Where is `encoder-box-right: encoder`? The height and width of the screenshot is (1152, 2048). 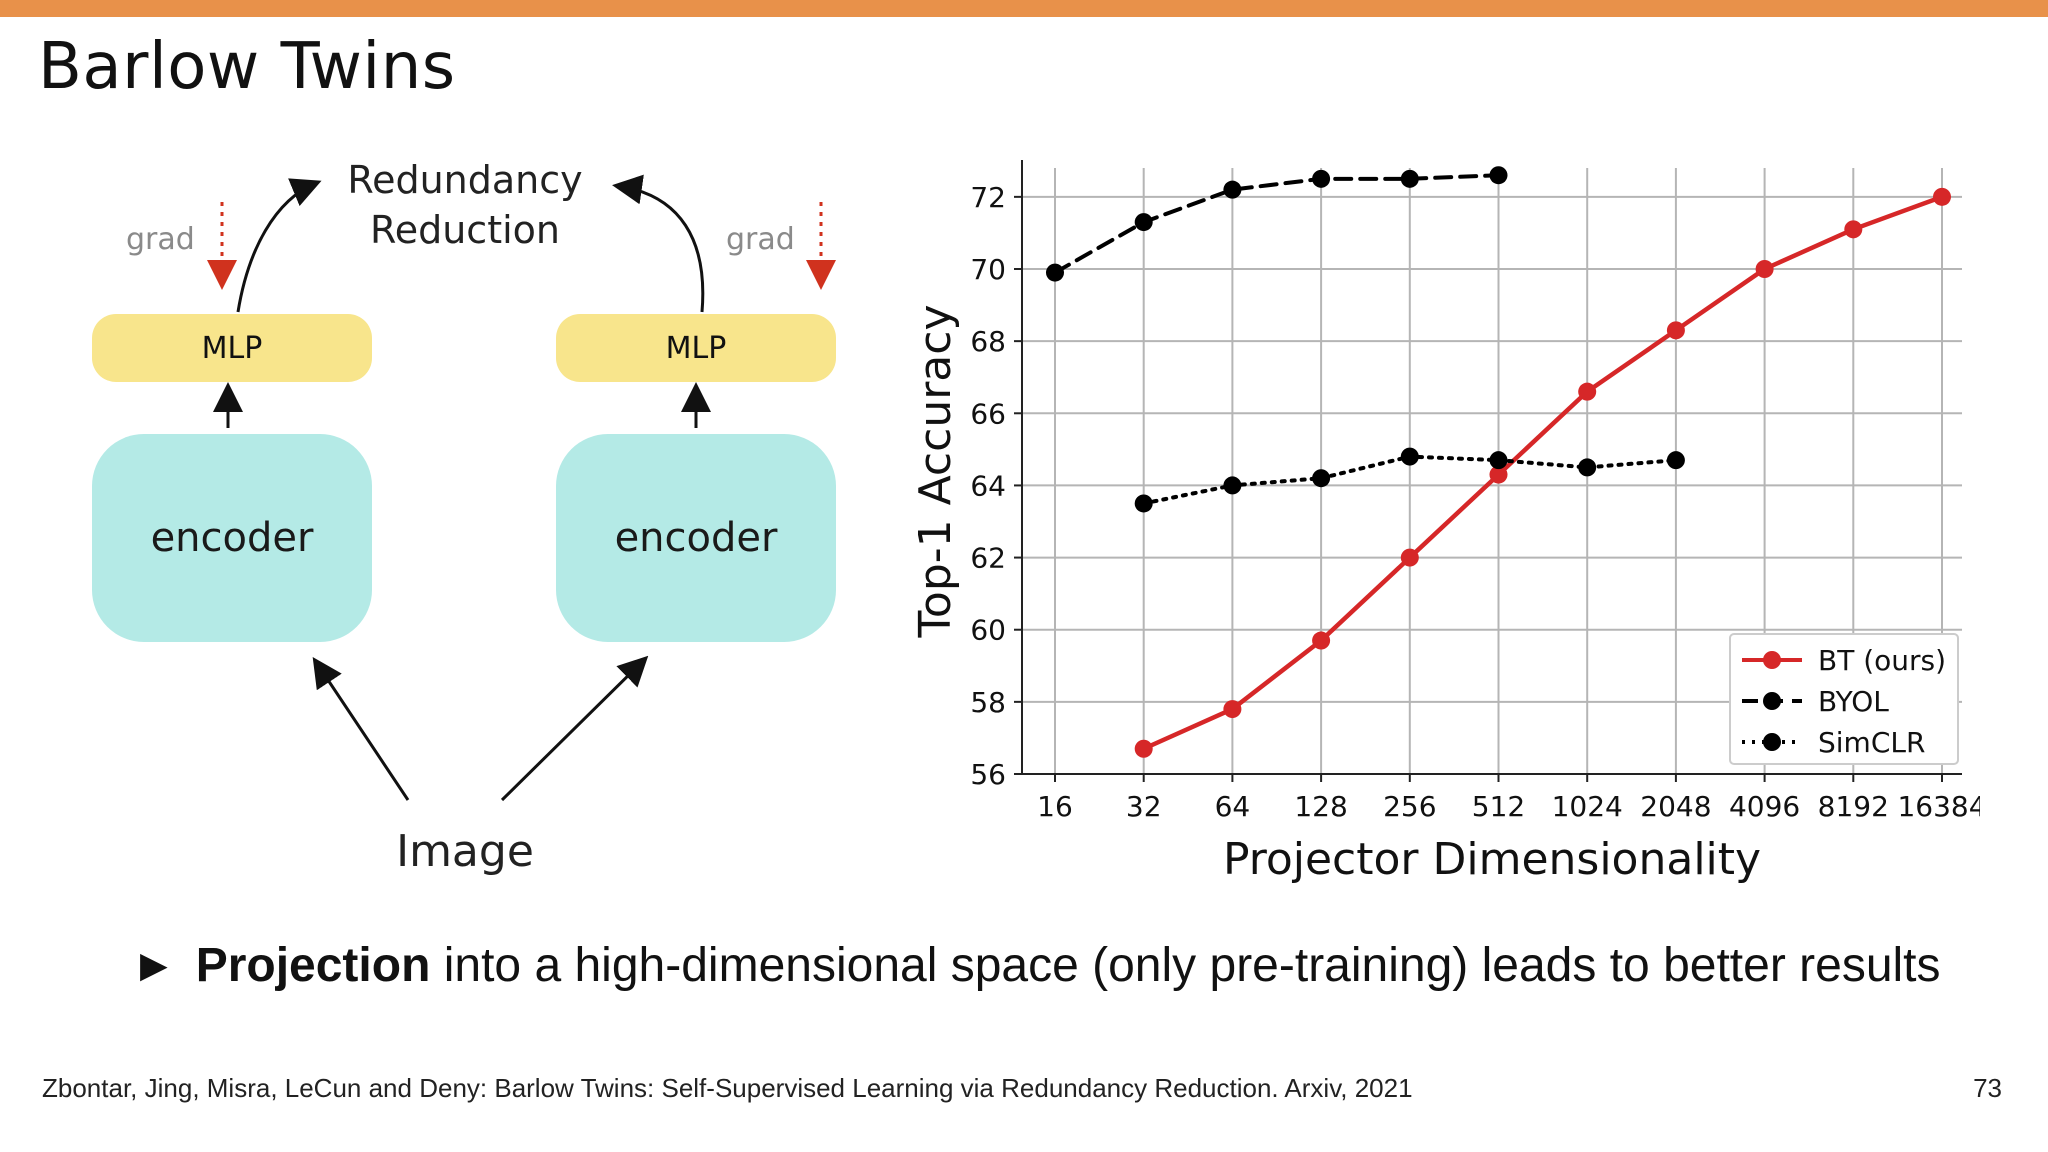
encoder-box-right: encoder is located at coordinates (696, 538).